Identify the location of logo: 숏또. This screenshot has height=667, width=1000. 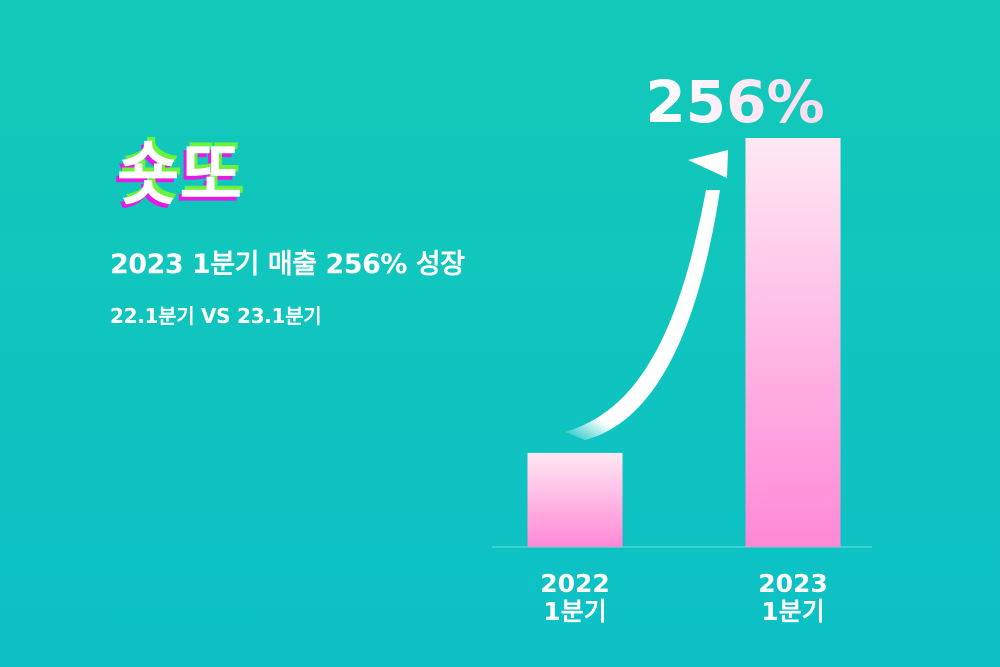
(179, 175).